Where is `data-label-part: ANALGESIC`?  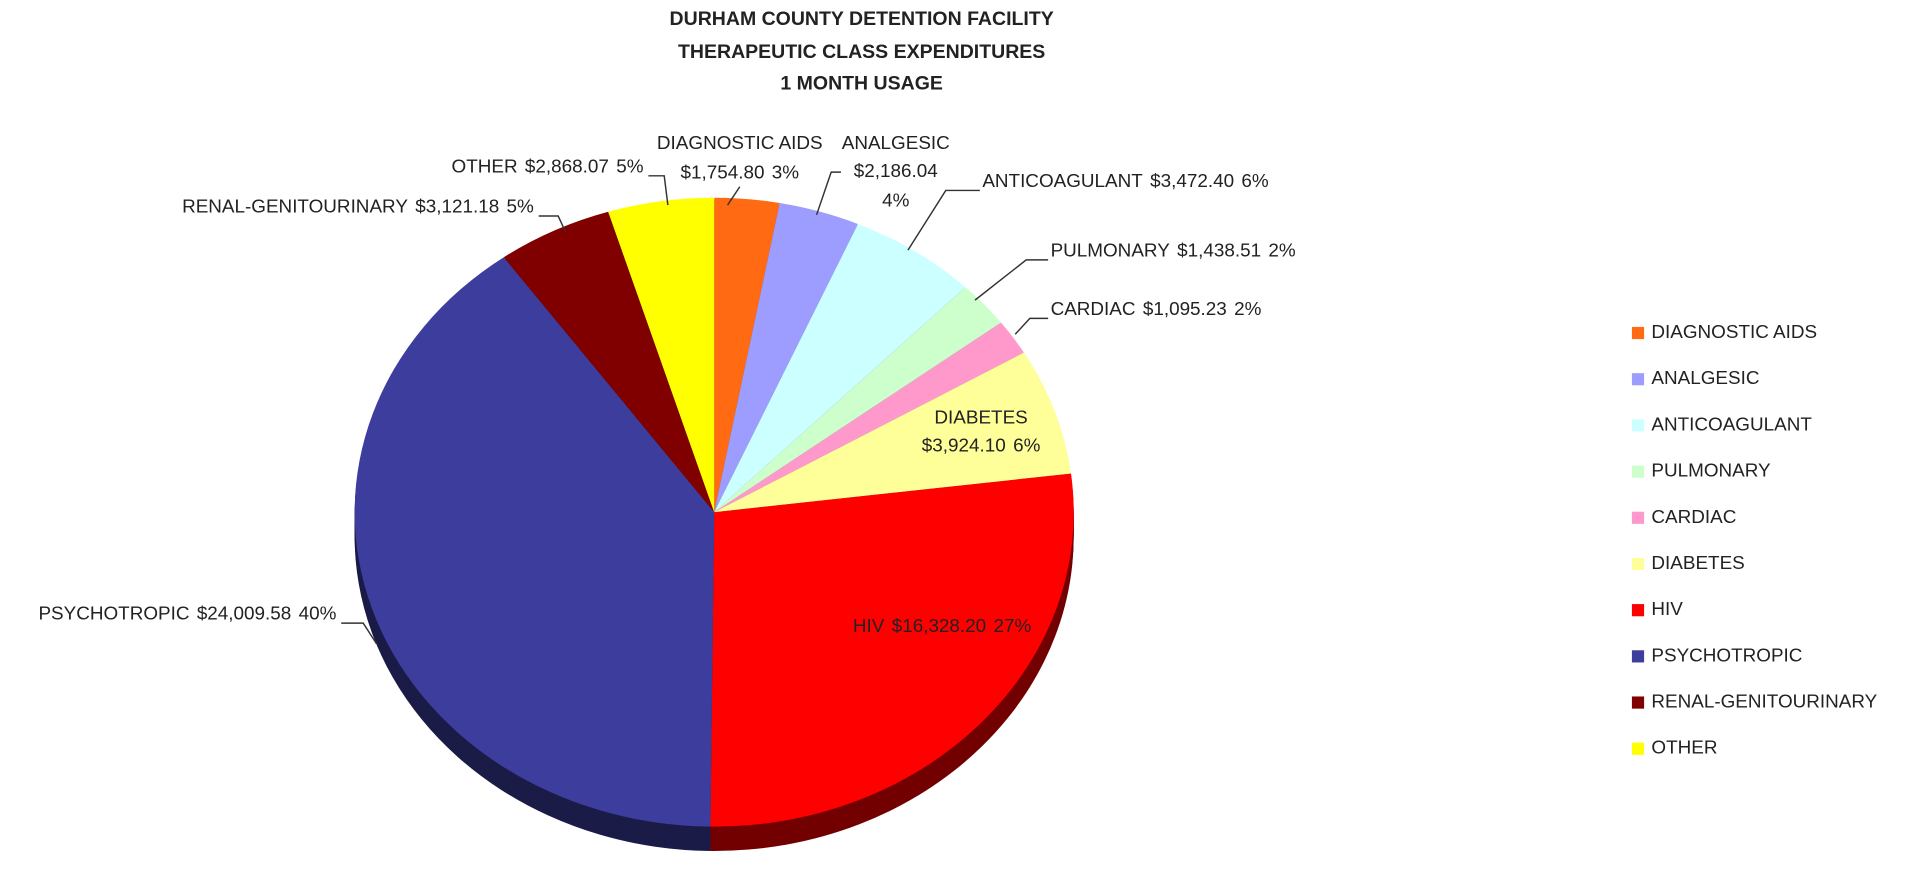 data-label-part: ANALGESIC is located at coordinates (896, 143).